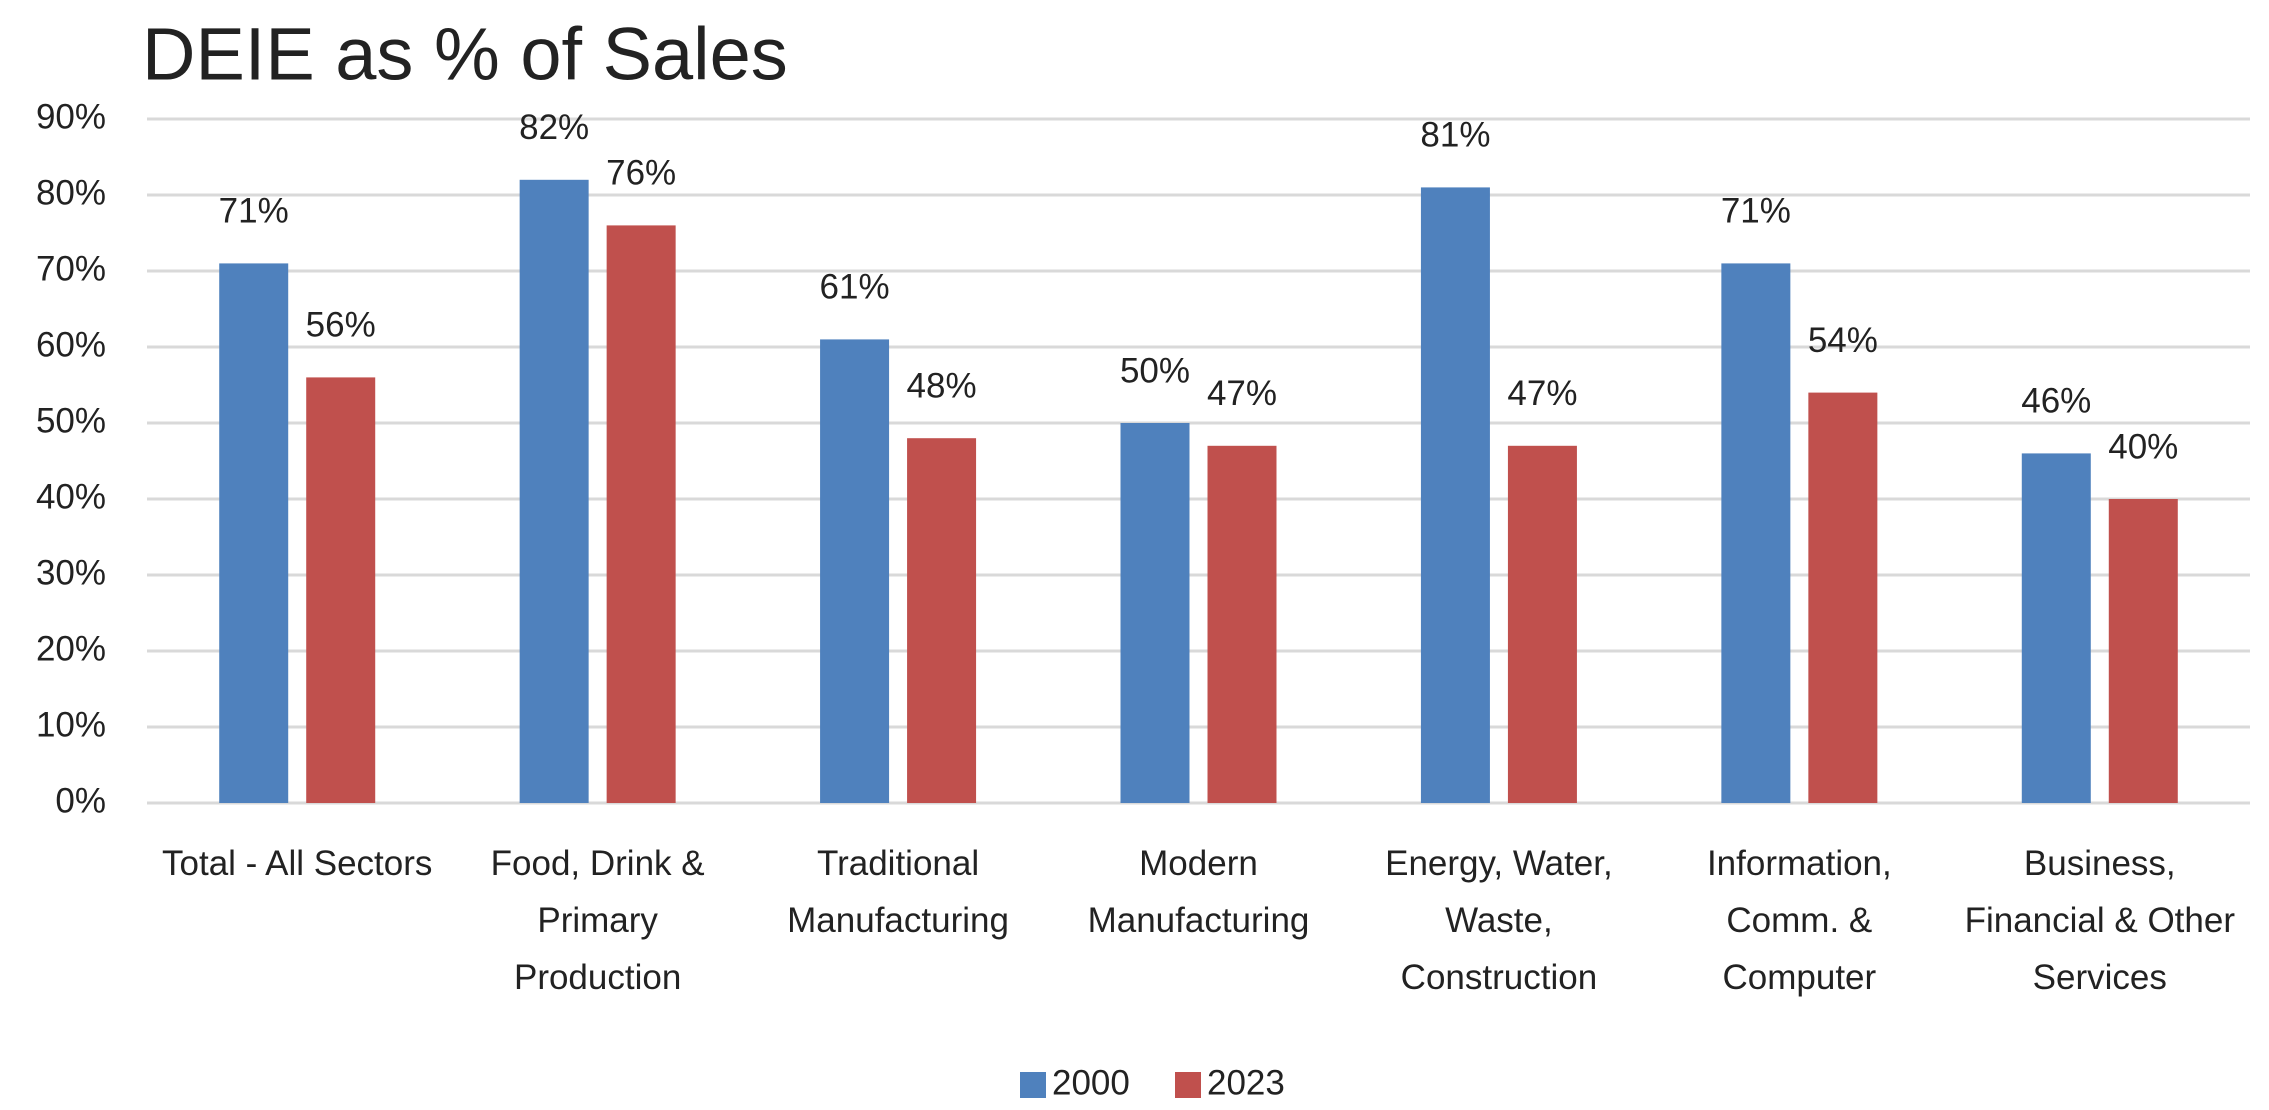 The image size is (2269, 1110). What do you see at coordinates (2143, 446) in the screenshot?
I see `data-label: 40%` at bounding box center [2143, 446].